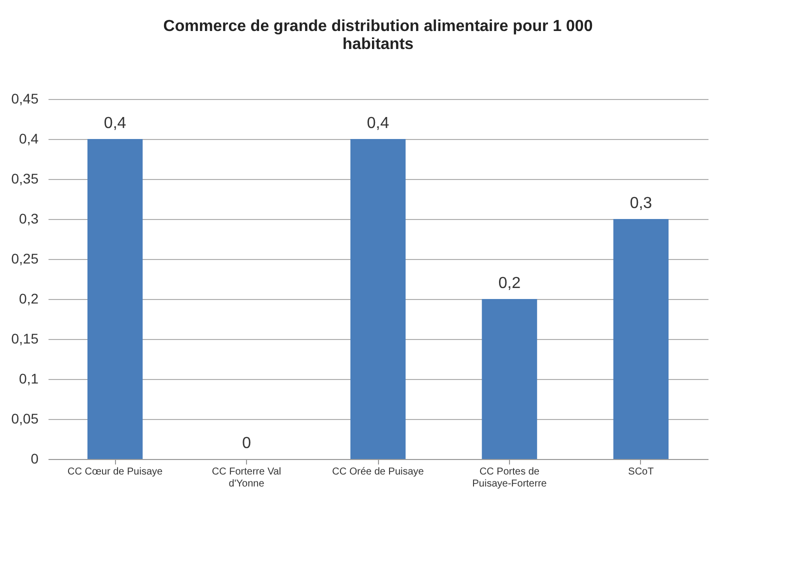  What do you see at coordinates (29, 138) in the screenshot?
I see `y-tick-label: 0,4` at bounding box center [29, 138].